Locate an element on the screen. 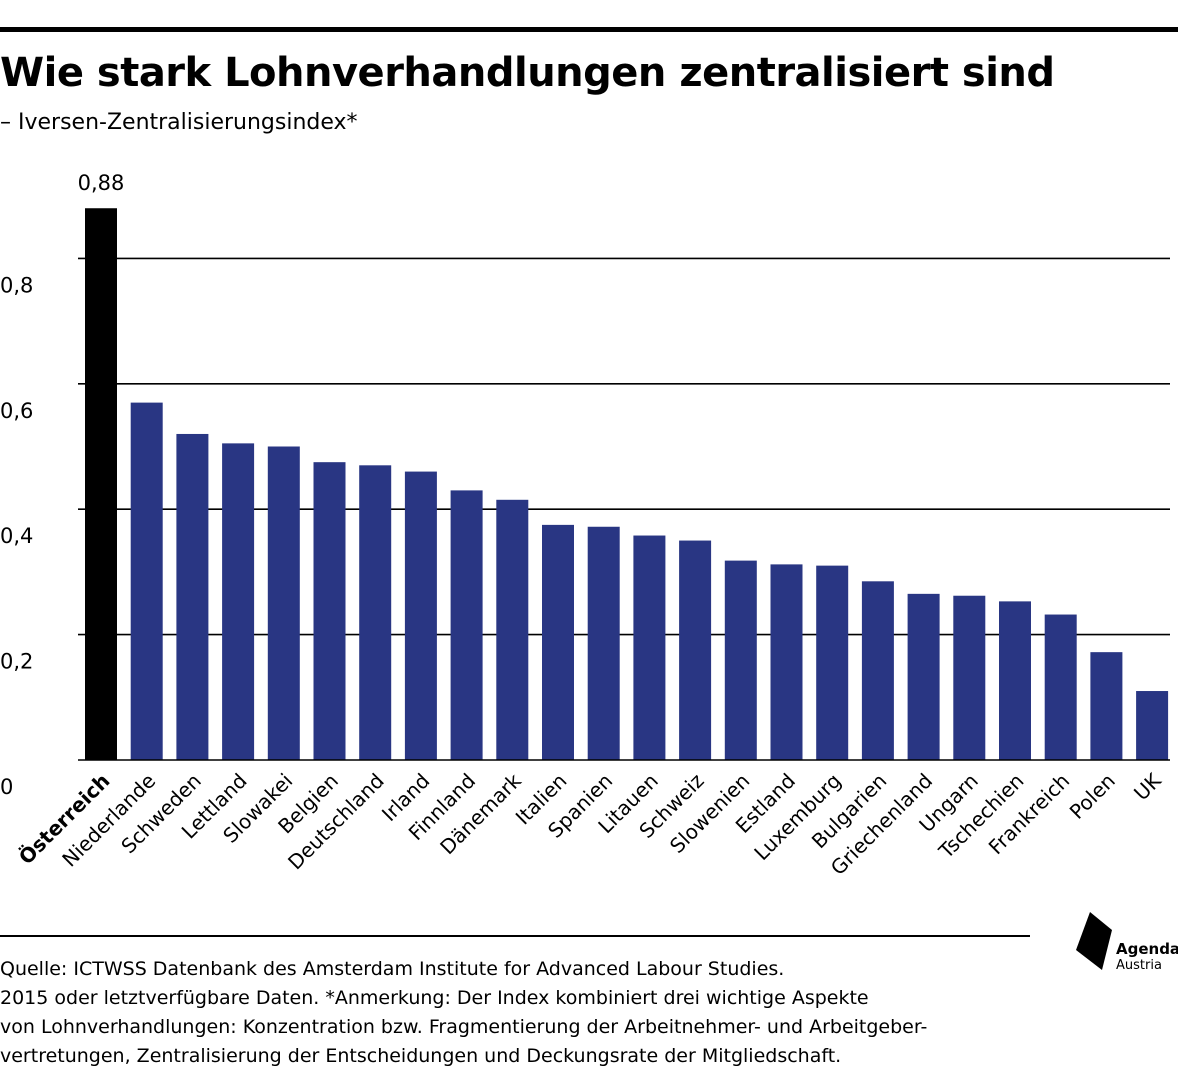 The height and width of the screenshot is (1081, 1178). value-label: 0,88 is located at coordinates (101, 183).